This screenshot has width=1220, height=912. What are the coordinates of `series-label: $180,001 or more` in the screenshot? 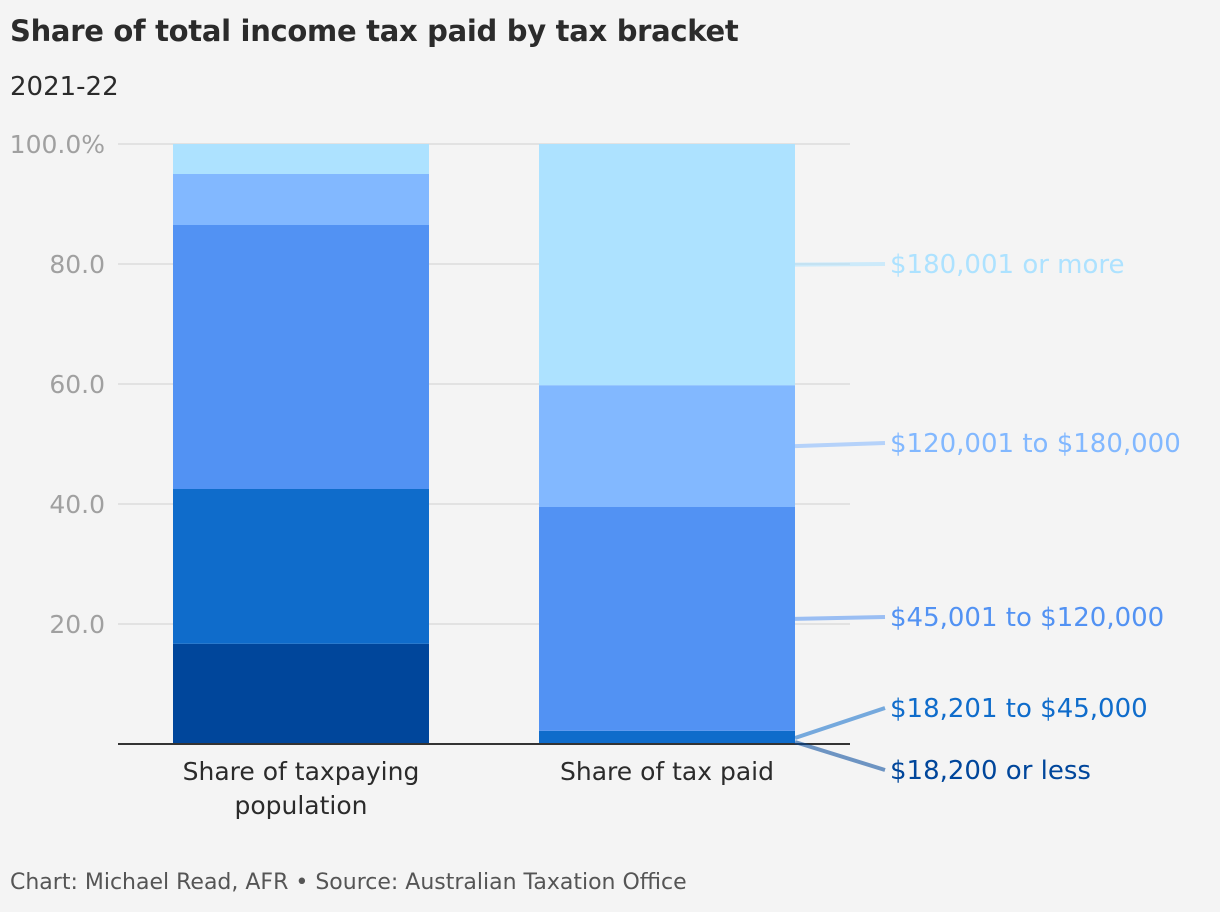 It's located at (1007, 265).